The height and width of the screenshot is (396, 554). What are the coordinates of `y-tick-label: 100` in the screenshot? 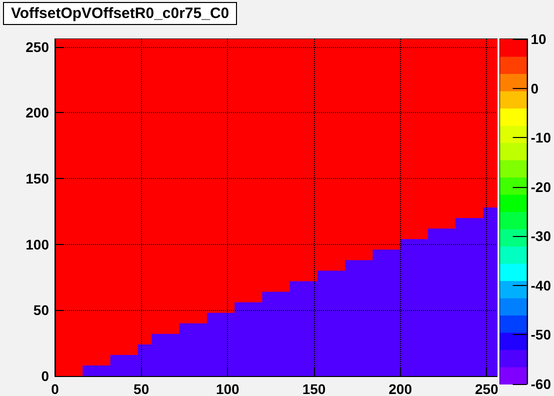 It's located at (38, 244).